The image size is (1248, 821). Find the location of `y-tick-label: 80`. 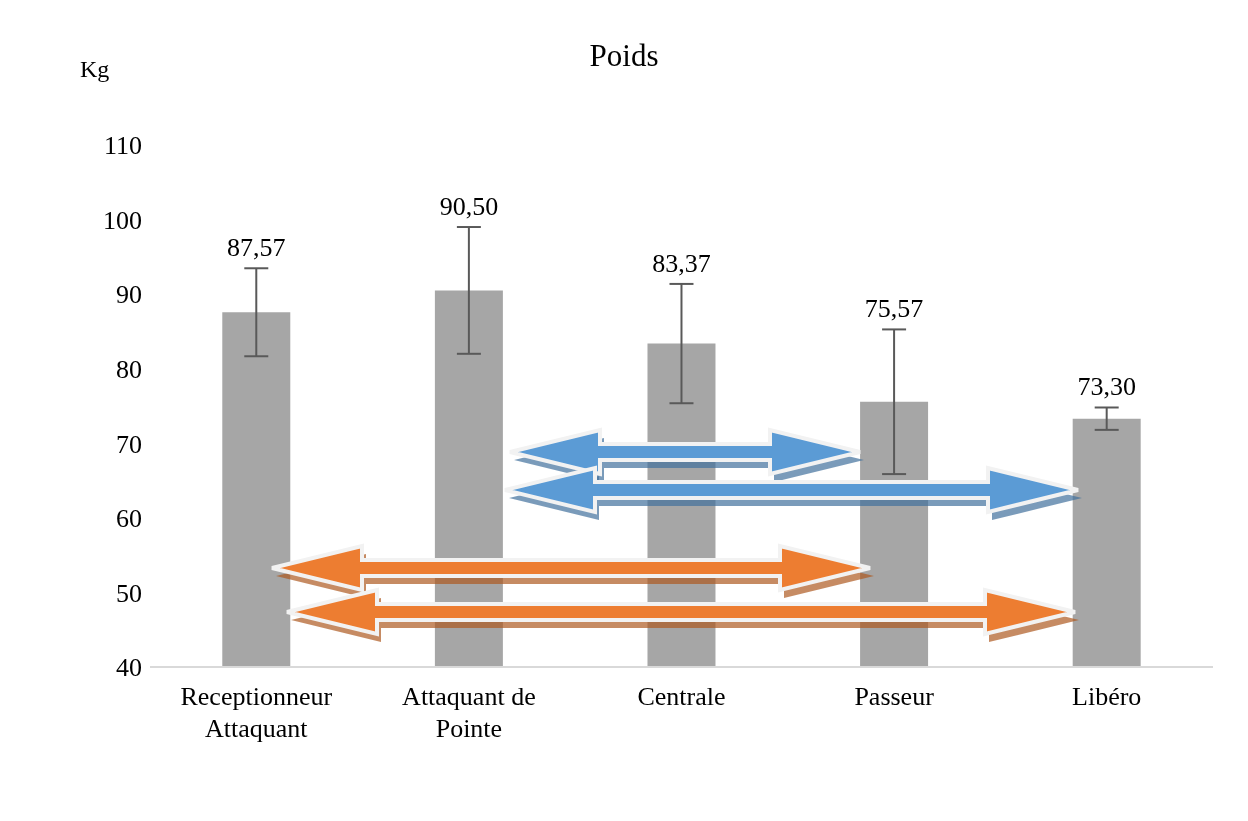

y-tick-label: 80 is located at coordinates (129, 369).